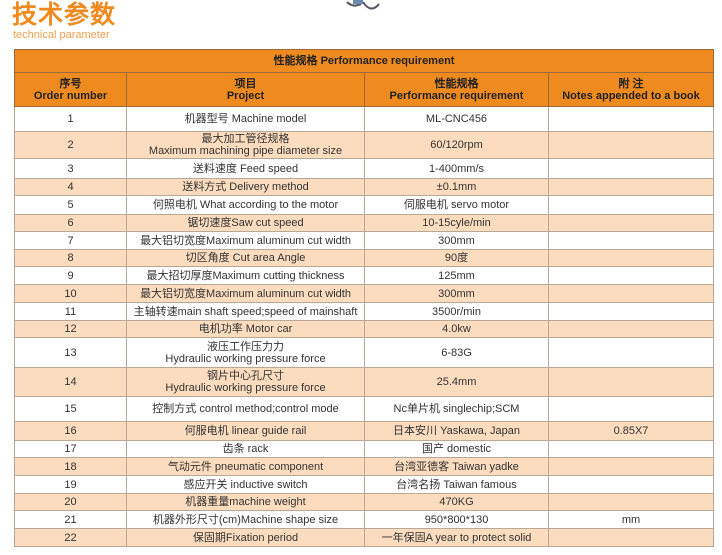  Describe the element at coordinates (70, 449) in the screenshot. I see `cell-no: 17` at that location.